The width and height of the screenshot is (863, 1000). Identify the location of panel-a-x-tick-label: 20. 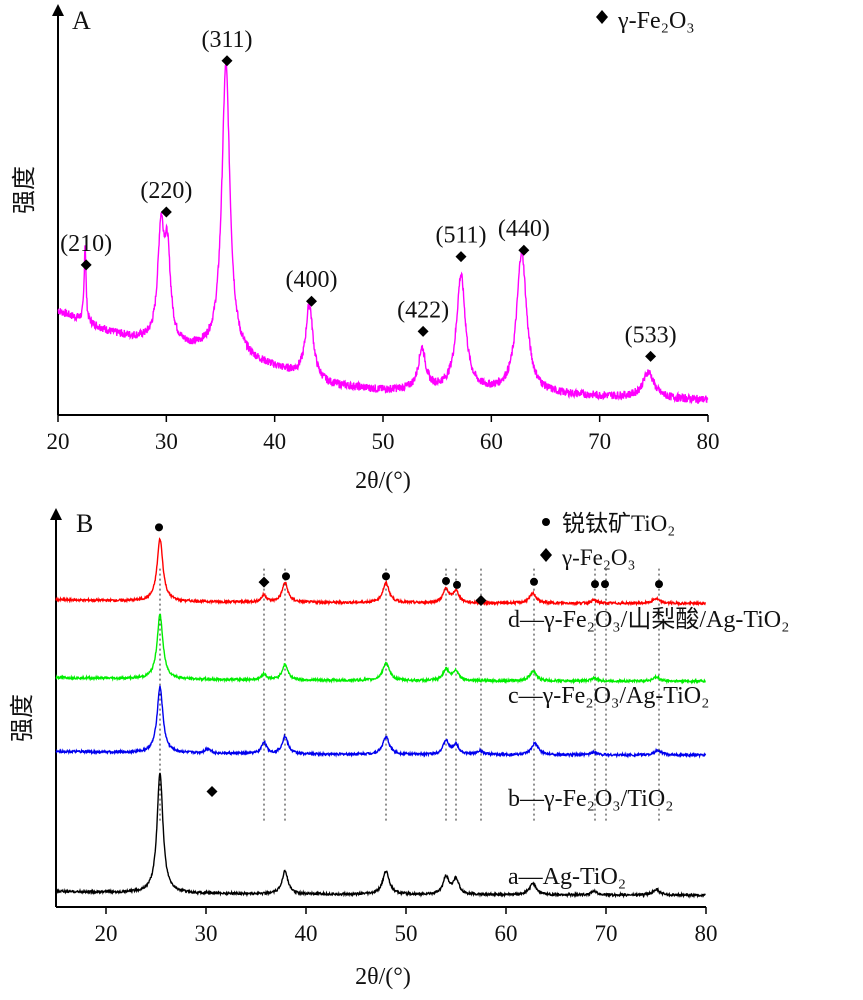
(58, 441).